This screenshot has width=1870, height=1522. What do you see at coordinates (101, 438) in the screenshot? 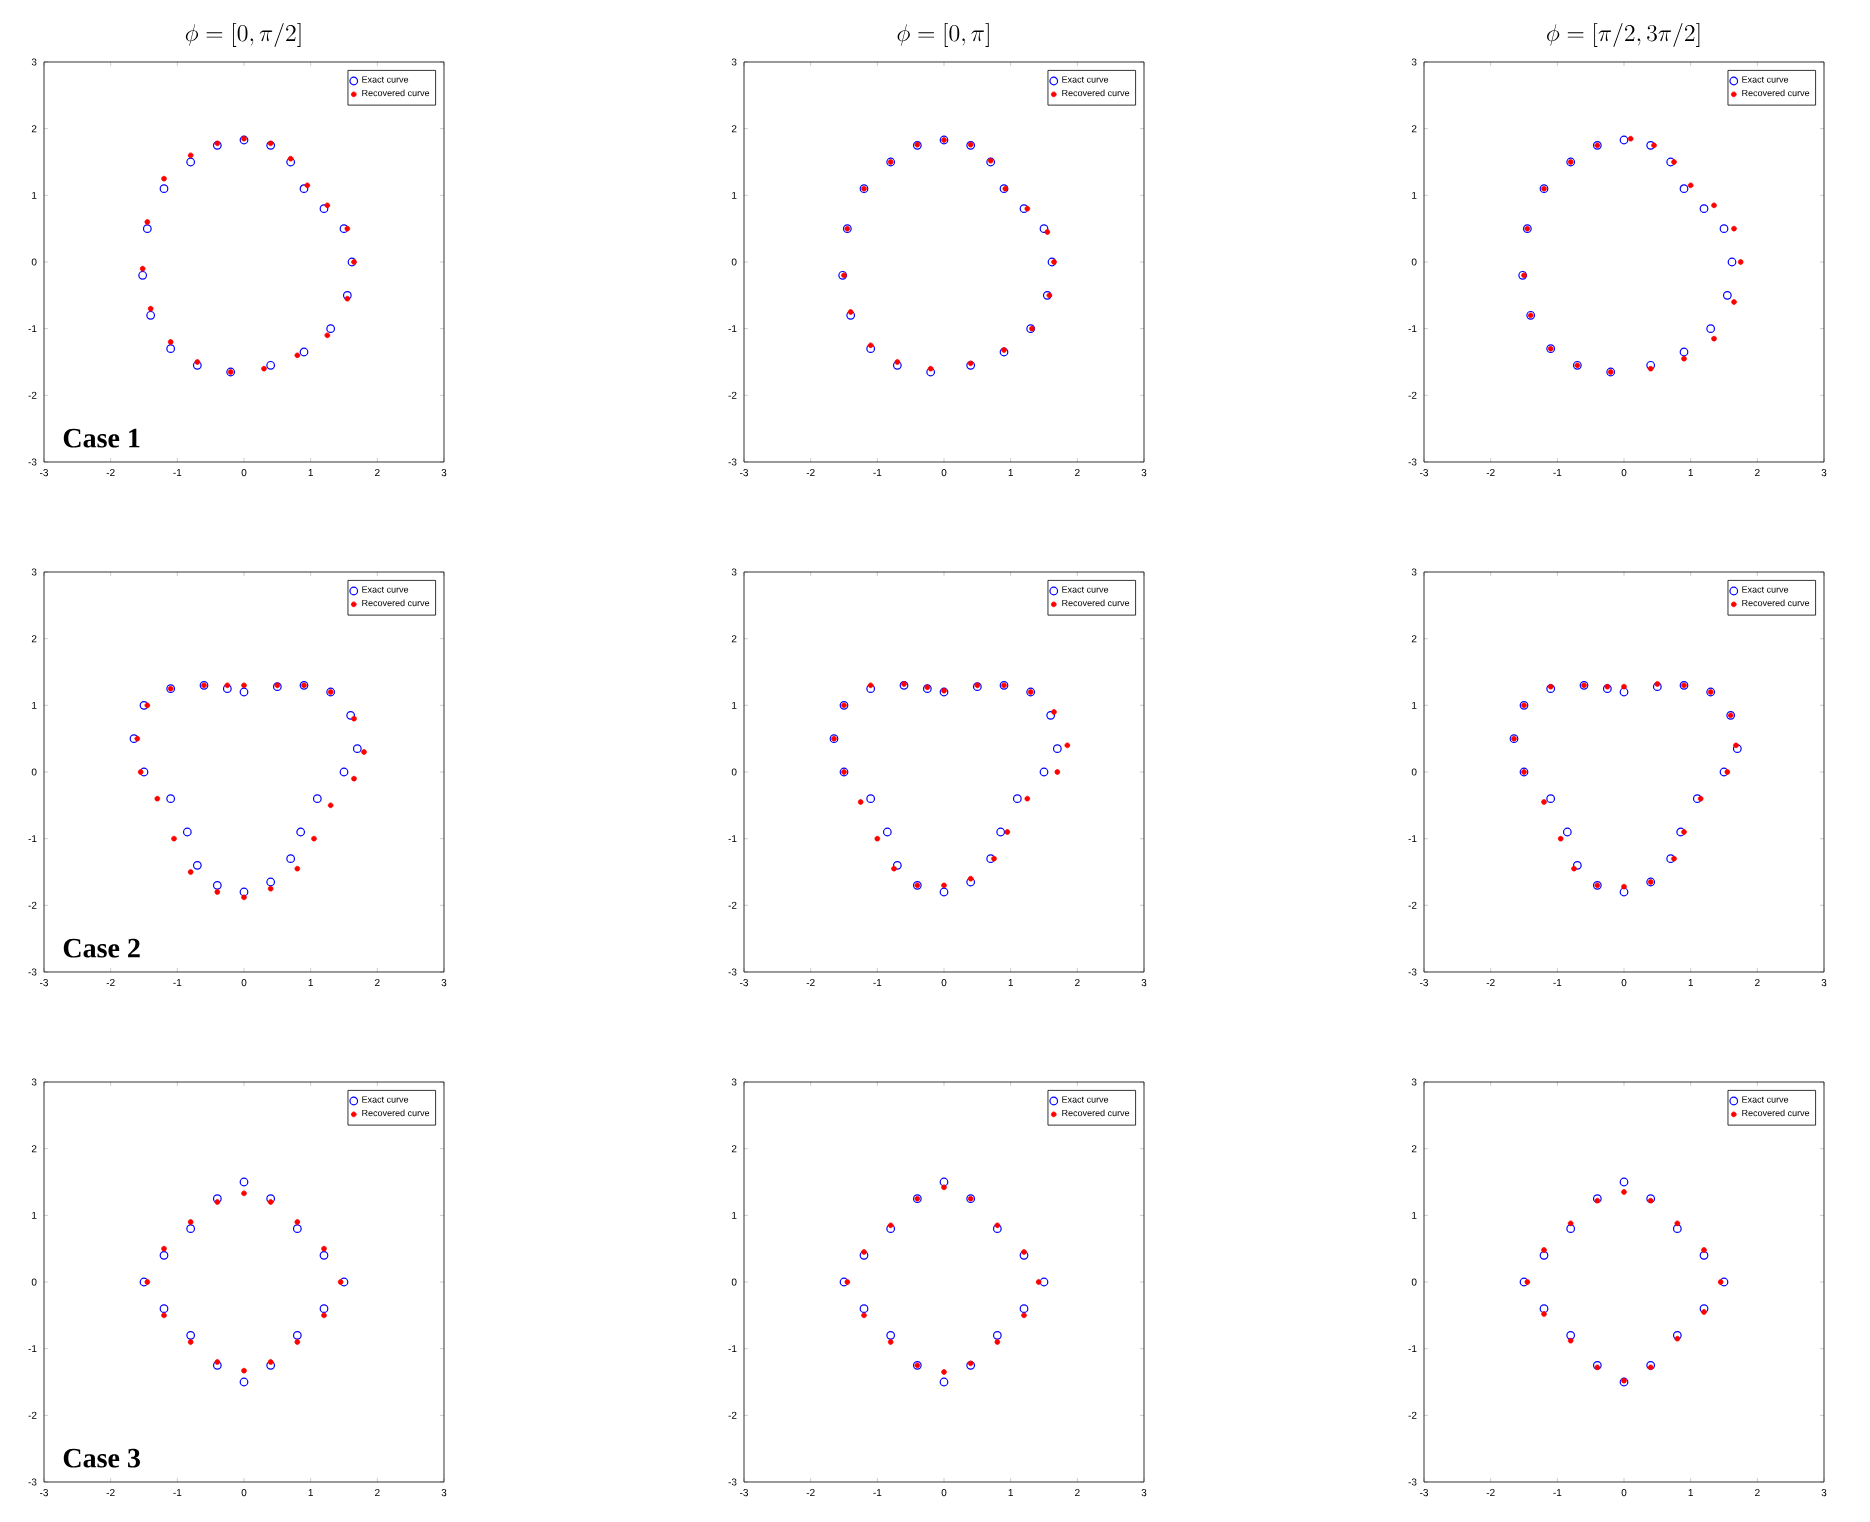
I see `annotation: Case 1` at bounding box center [101, 438].